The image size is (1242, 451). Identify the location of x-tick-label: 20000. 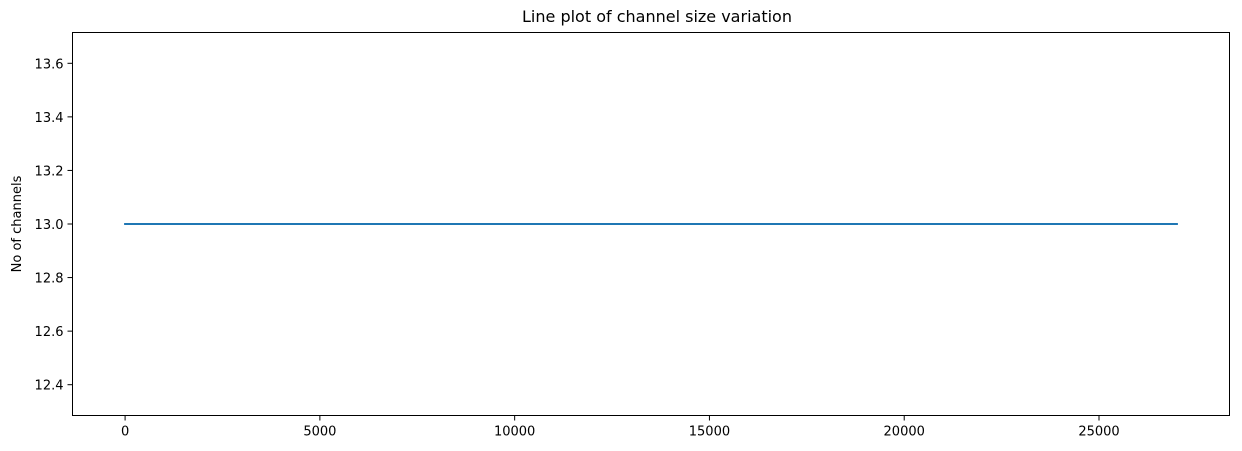
(904, 432).